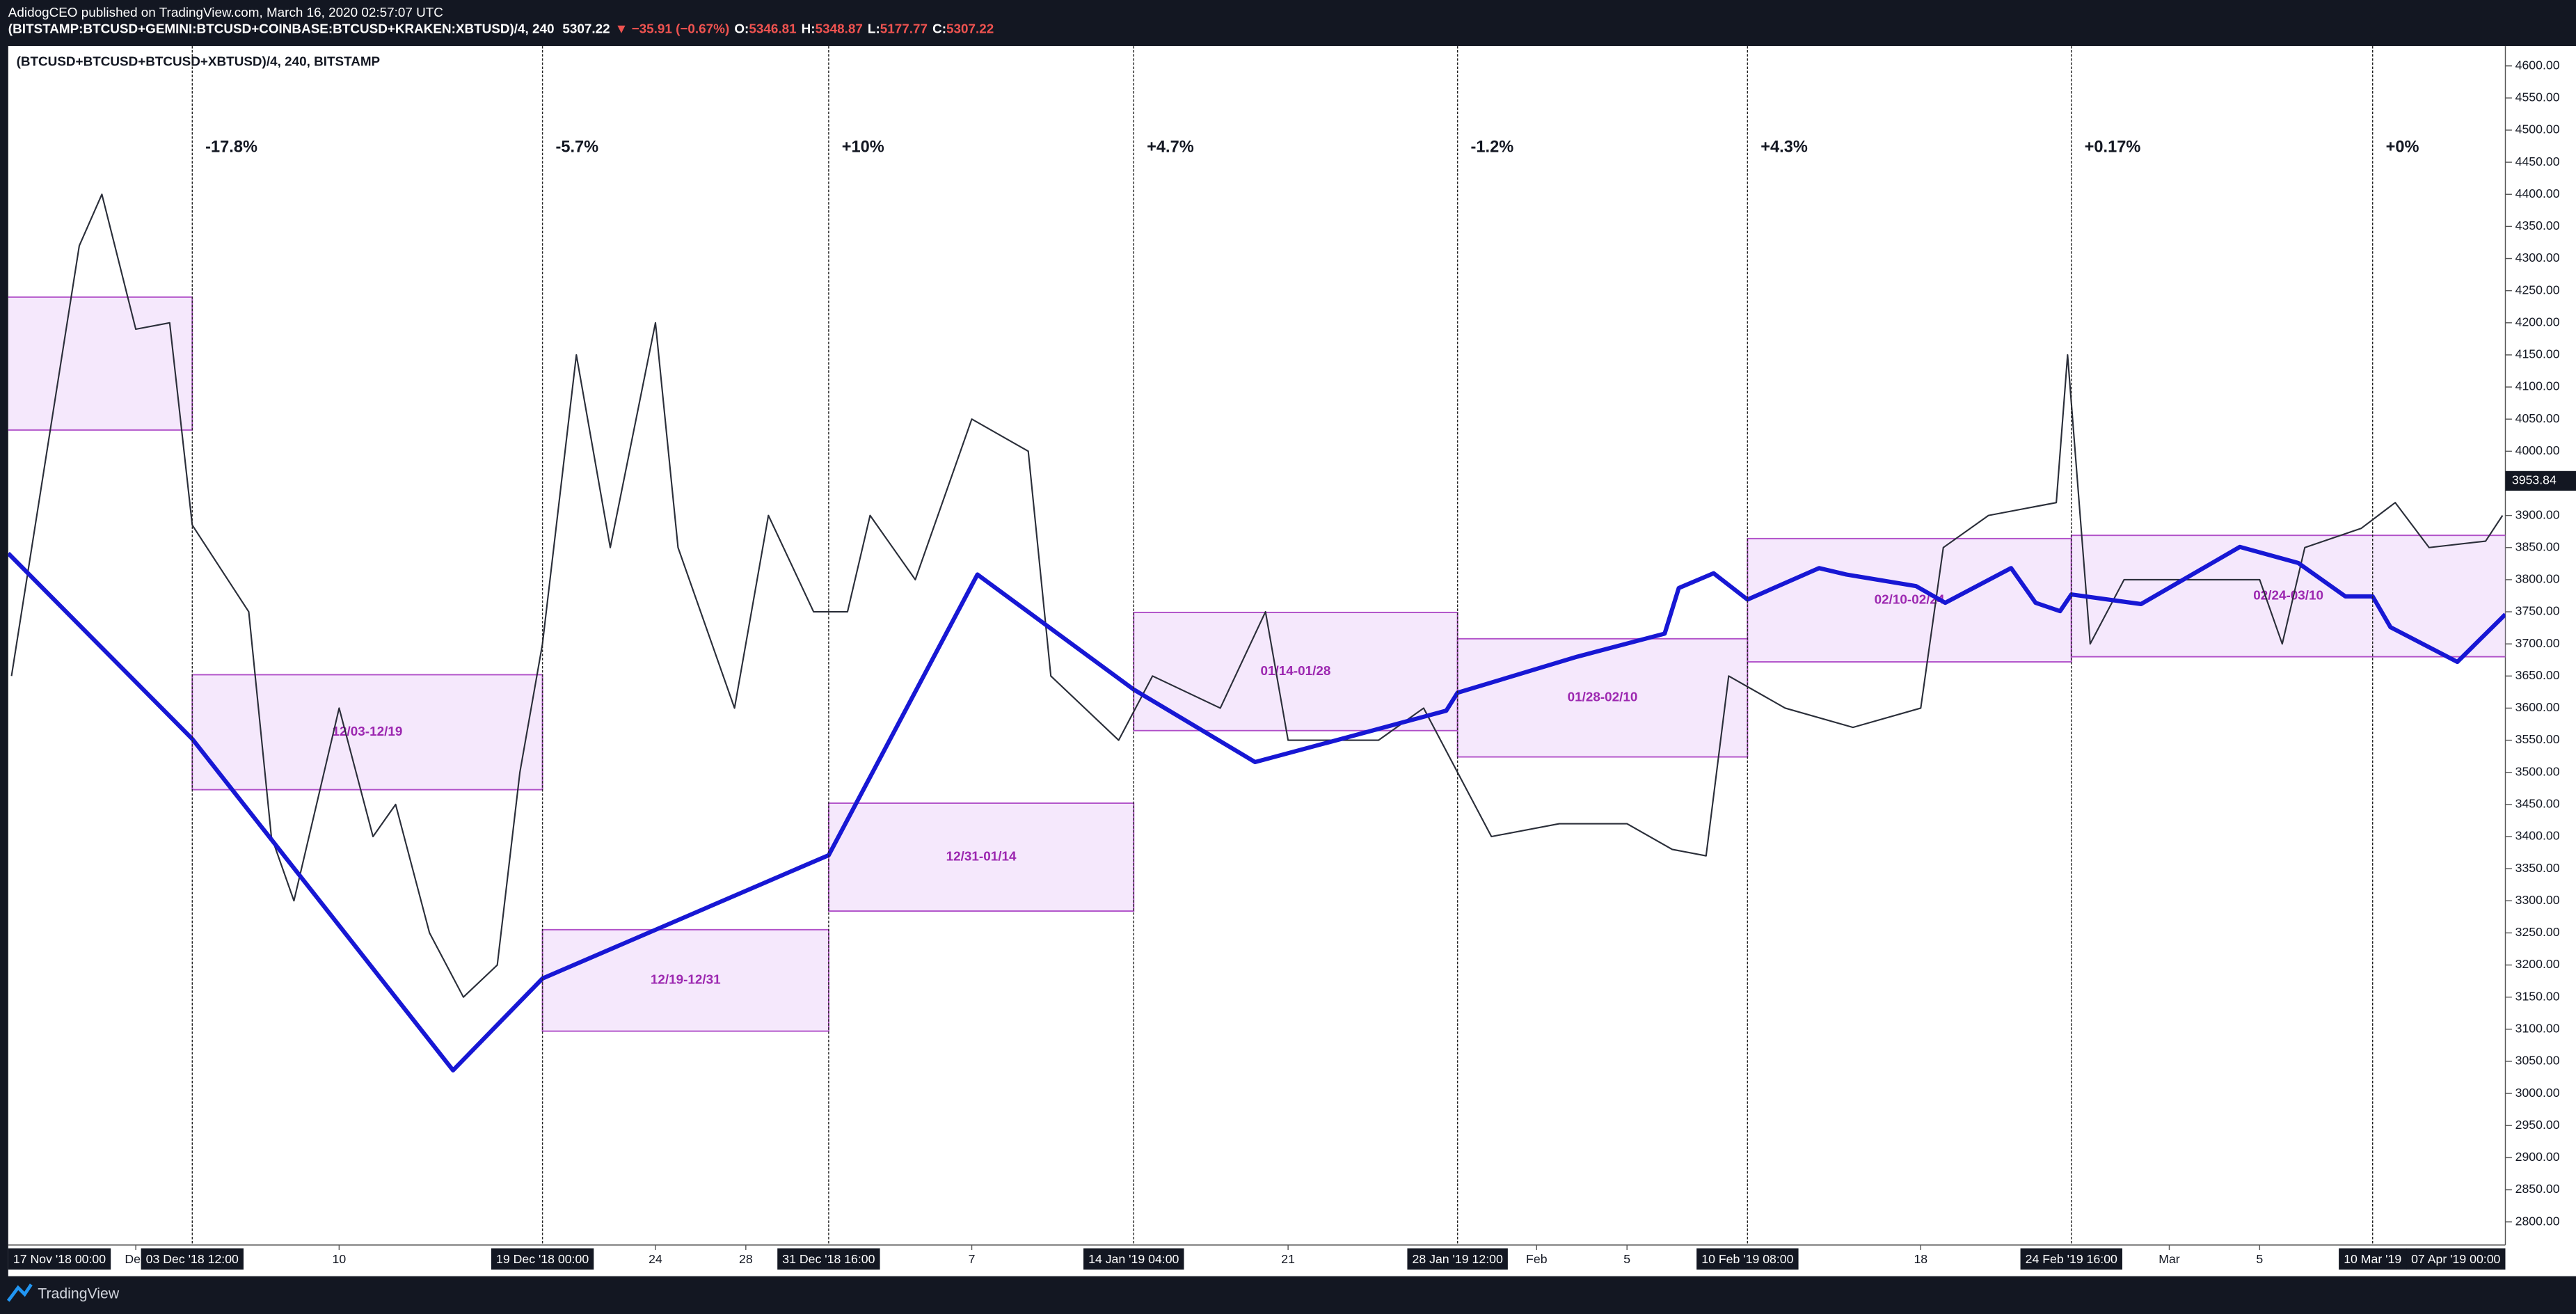 This screenshot has height=1314, width=2576. Describe the element at coordinates (1133, 1259) in the screenshot. I see `marker-label: 14 Jan '19 04:00` at that location.